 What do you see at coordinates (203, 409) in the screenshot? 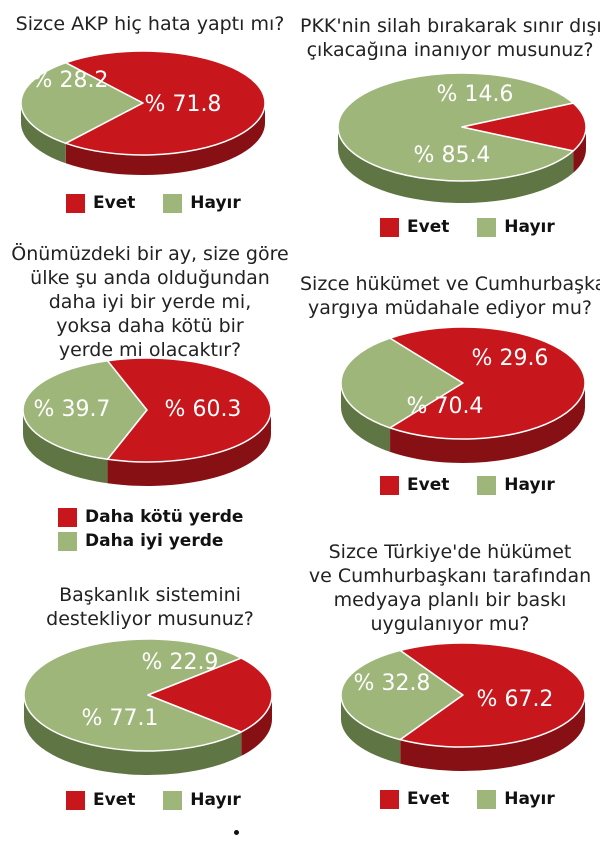
I see `slice-value-label: % 60.3` at bounding box center [203, 409].